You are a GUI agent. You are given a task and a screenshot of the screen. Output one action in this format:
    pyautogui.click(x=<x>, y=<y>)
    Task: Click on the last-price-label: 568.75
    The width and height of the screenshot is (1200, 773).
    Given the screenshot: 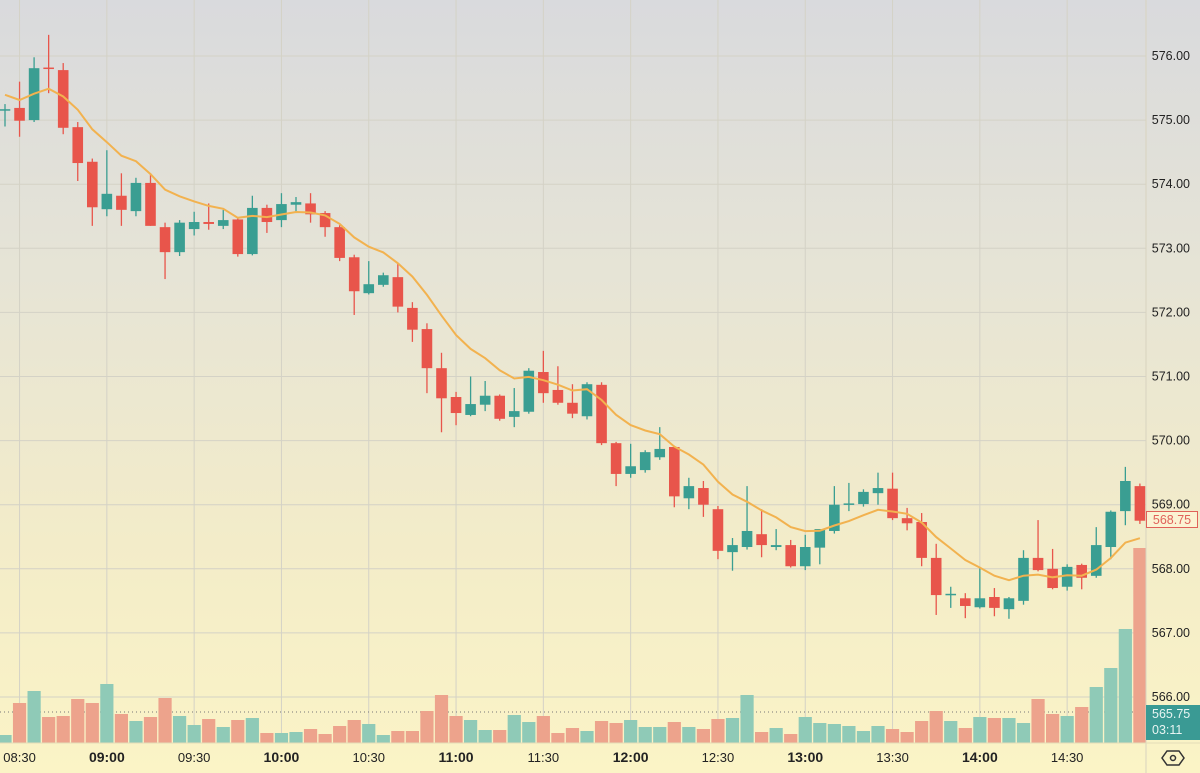 What is the action you would take?
    pyautogui.click(x=1172, y=519)
    